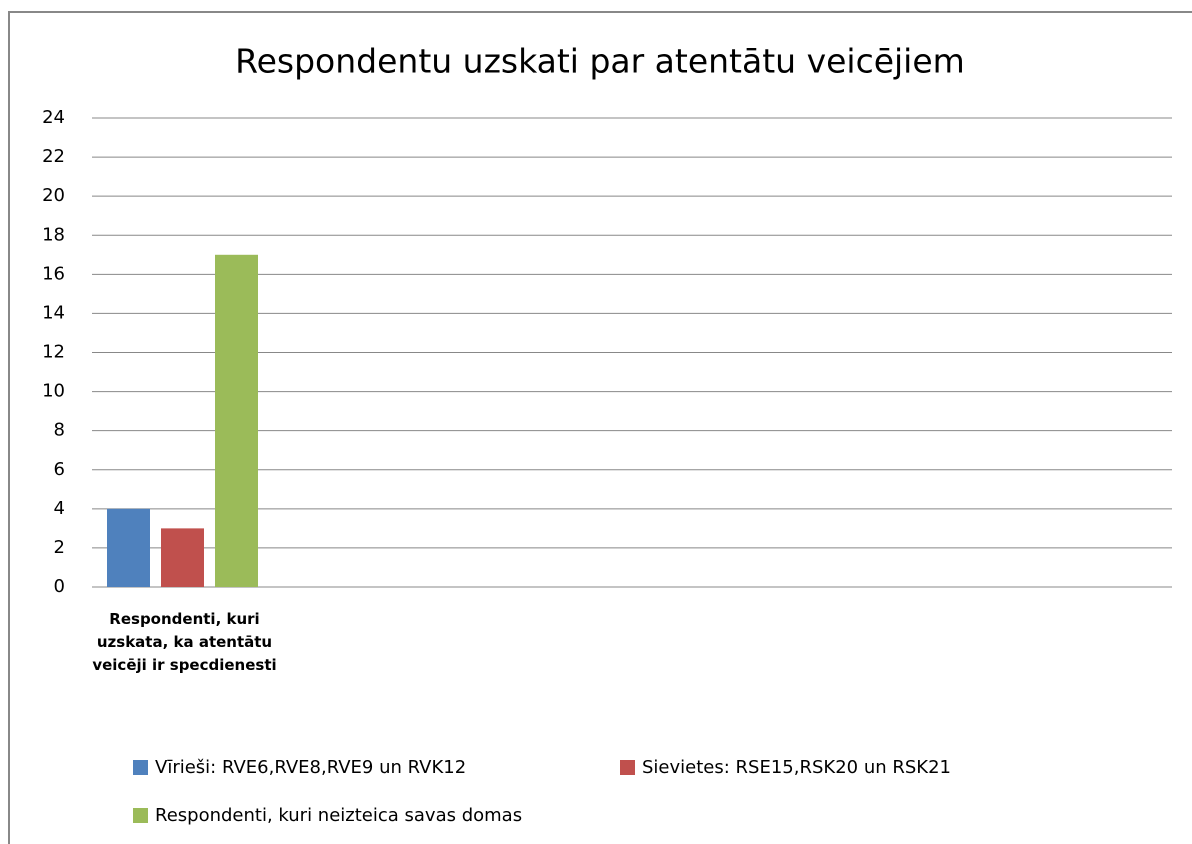 The height and width of the screenshot is (844, 1192). What do you see at coordinates (59, 430) in the screenshot?
I see `y-tick-label: 8` at bounding box center [59, 430].